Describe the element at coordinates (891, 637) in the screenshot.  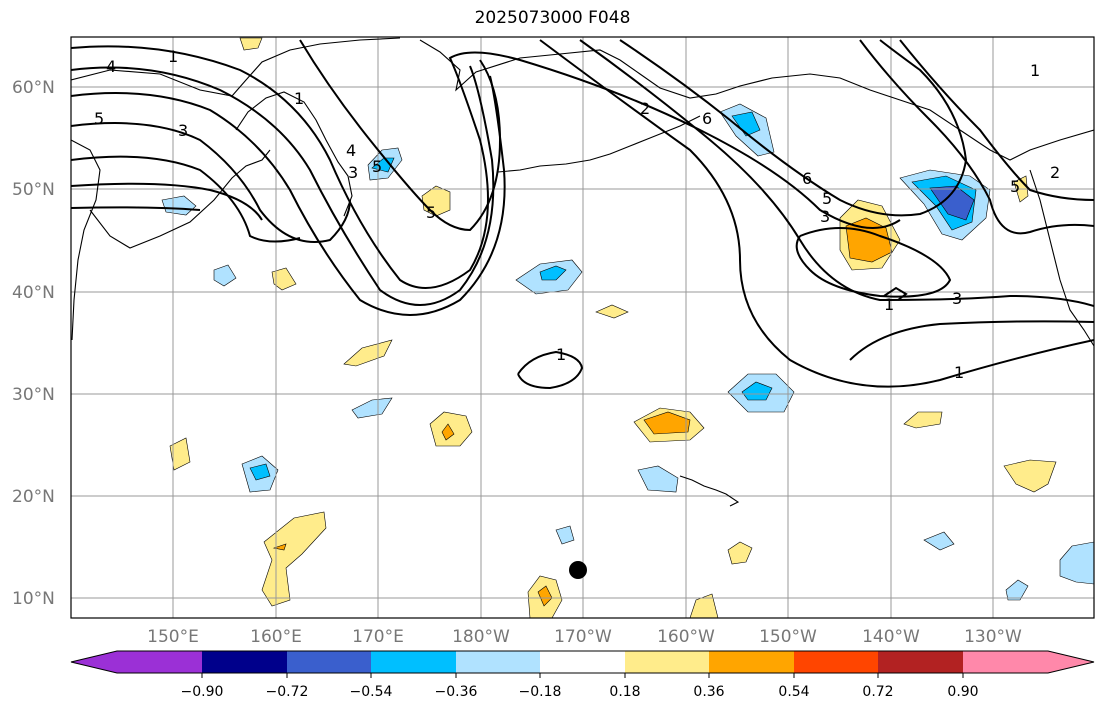
I see `lon-label: 140°W` at that location.